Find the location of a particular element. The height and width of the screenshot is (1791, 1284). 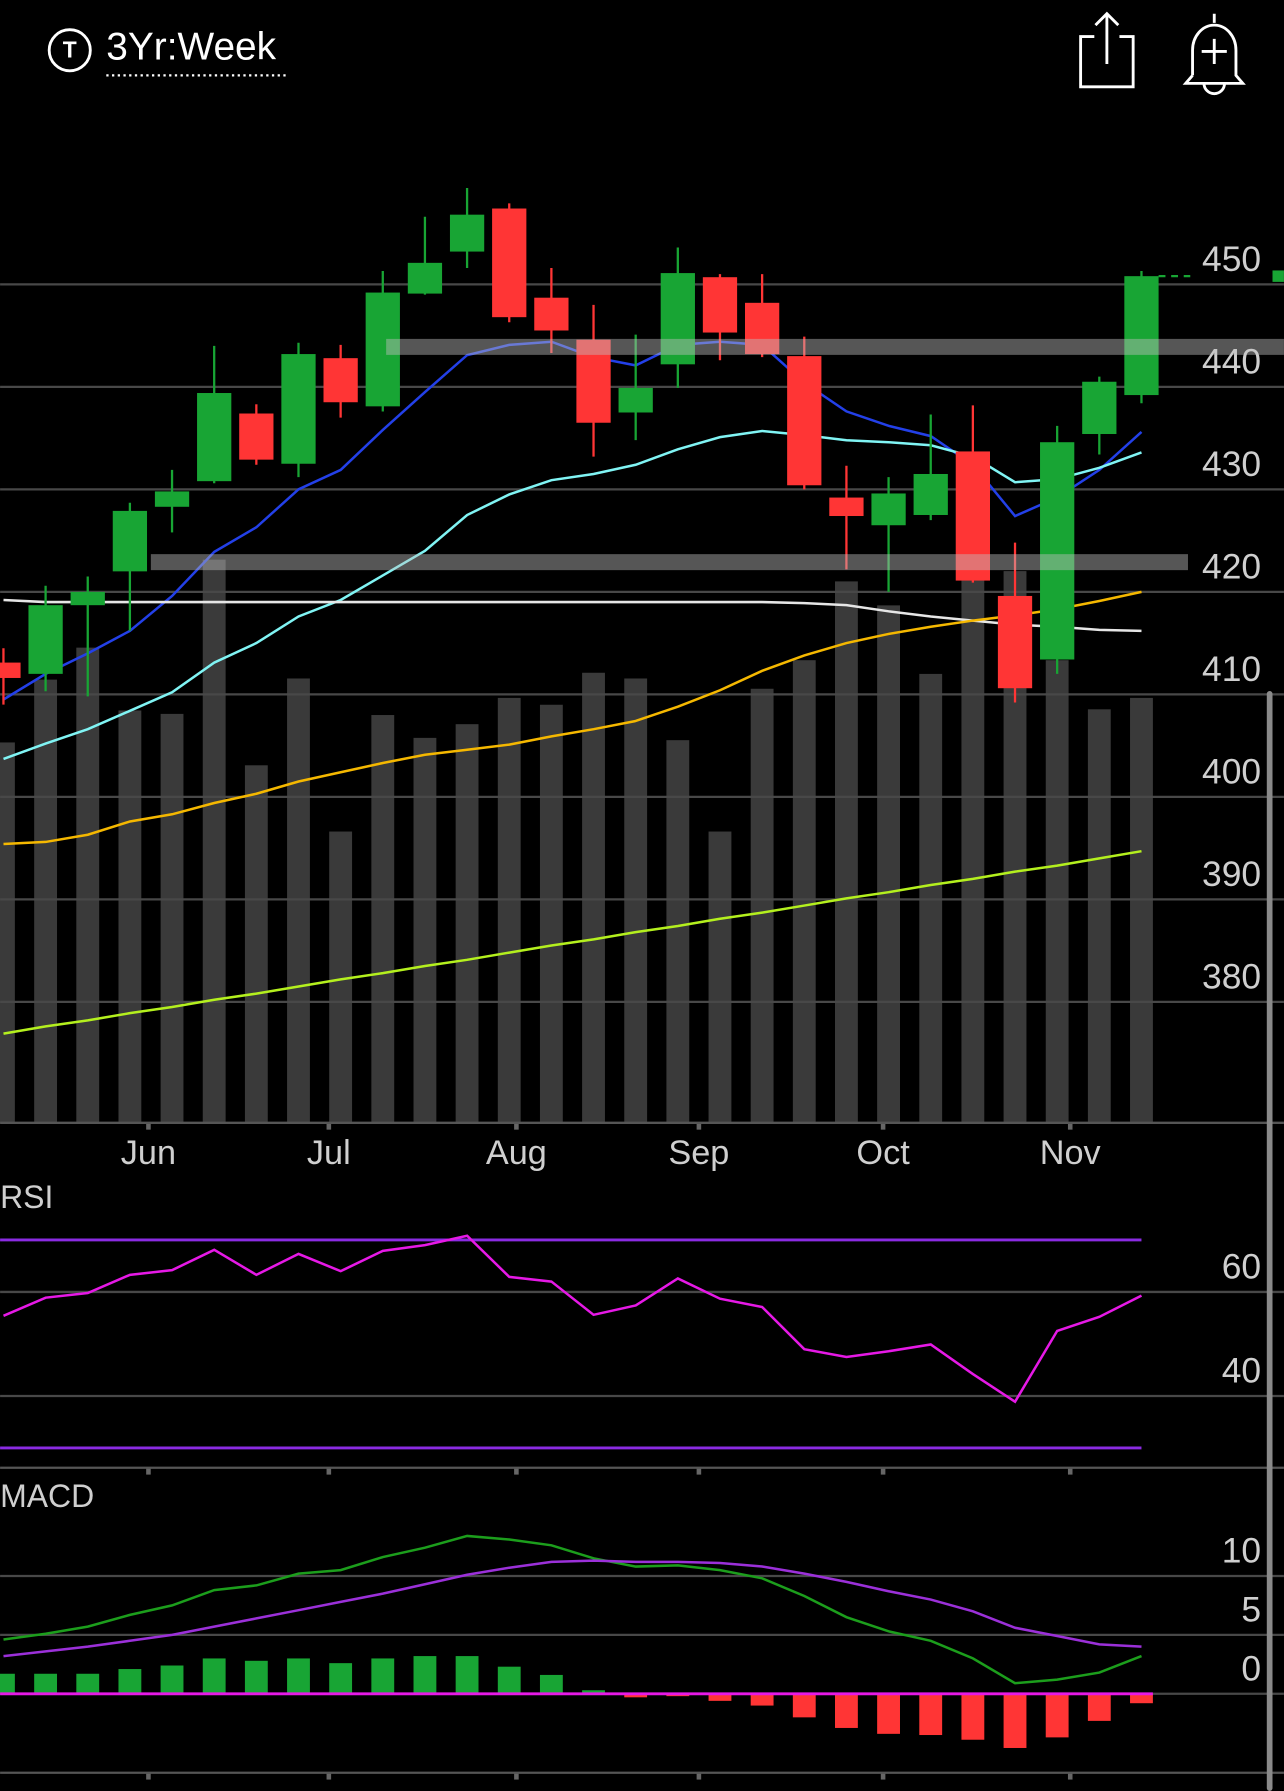

share-arrow is located at coordinates (1107, 37).